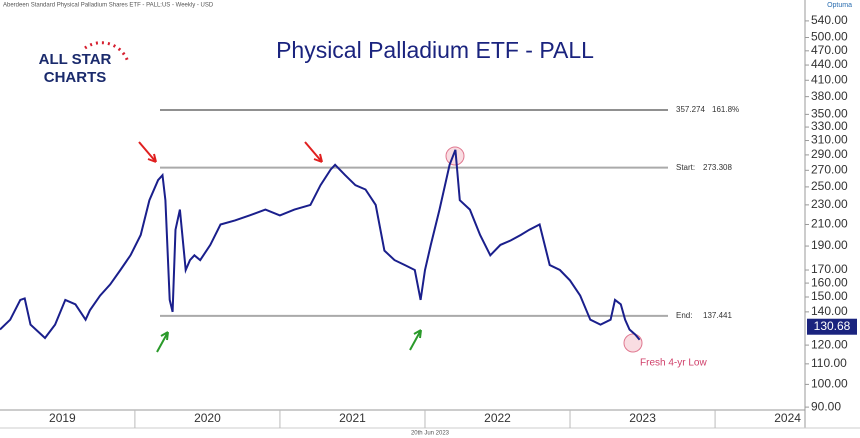 Image resolution: width=860 pixels, height=438 pixels. I want to click on y-tick-label: 410.00, so click(829, 79).